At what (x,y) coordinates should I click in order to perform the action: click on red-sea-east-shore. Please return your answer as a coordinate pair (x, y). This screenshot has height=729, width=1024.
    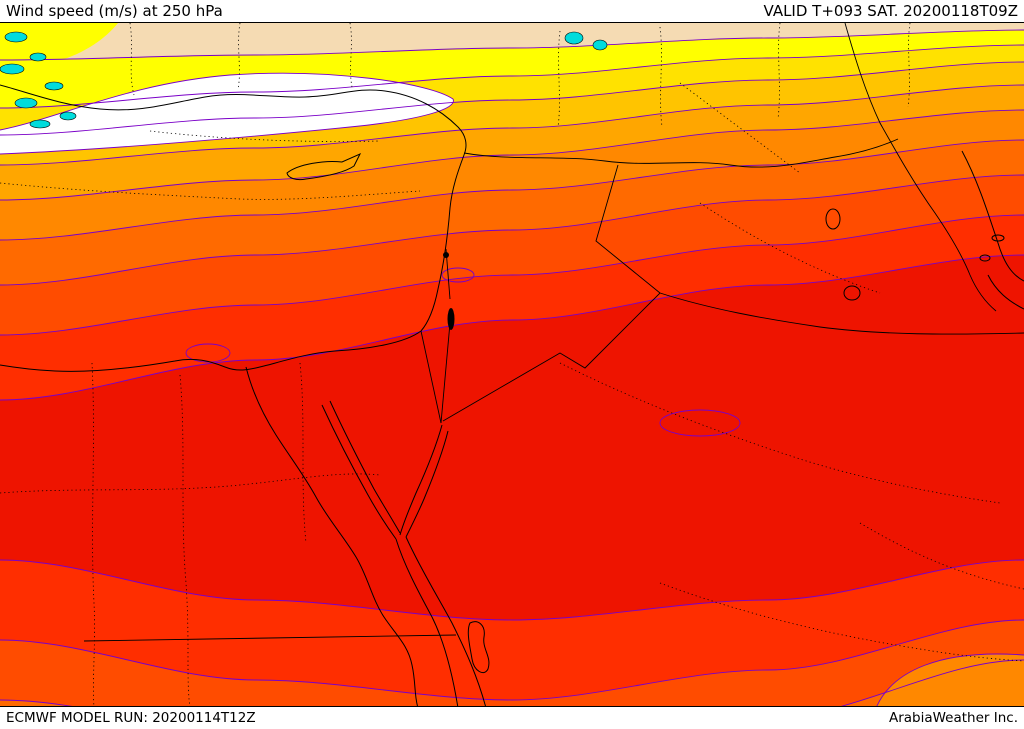
    Looking at the image, I should click on (445, 621).